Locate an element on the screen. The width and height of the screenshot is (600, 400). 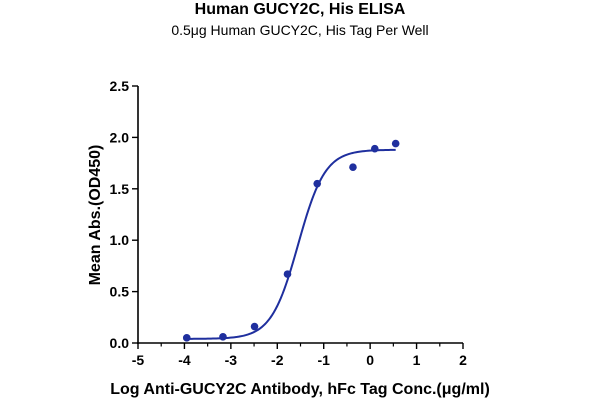
x-tick-label: -5 is located at coordinates (138, 360).